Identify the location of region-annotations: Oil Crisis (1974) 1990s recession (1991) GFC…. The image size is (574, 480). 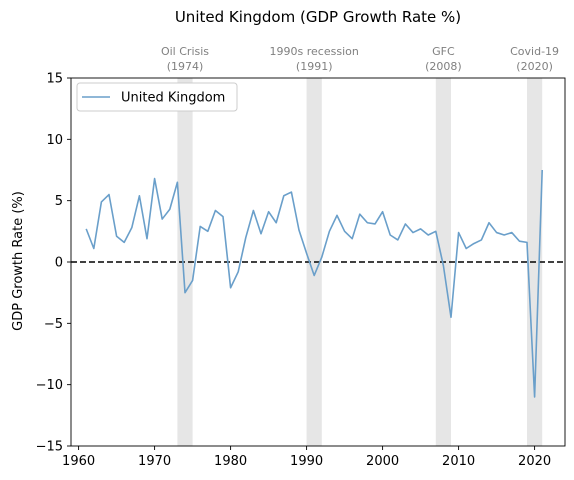
(360, 59).